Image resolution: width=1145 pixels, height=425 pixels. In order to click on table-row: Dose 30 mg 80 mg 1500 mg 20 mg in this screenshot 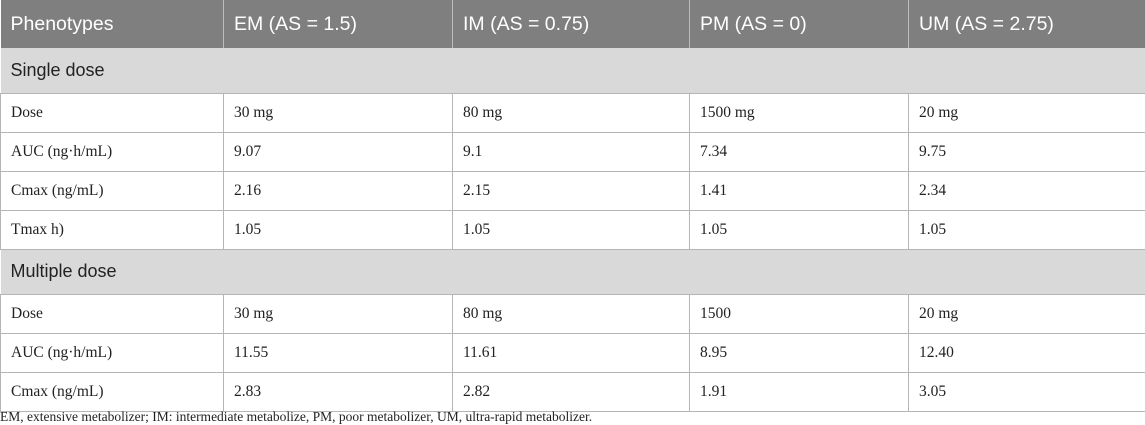, I will do `click(572, 113)`.